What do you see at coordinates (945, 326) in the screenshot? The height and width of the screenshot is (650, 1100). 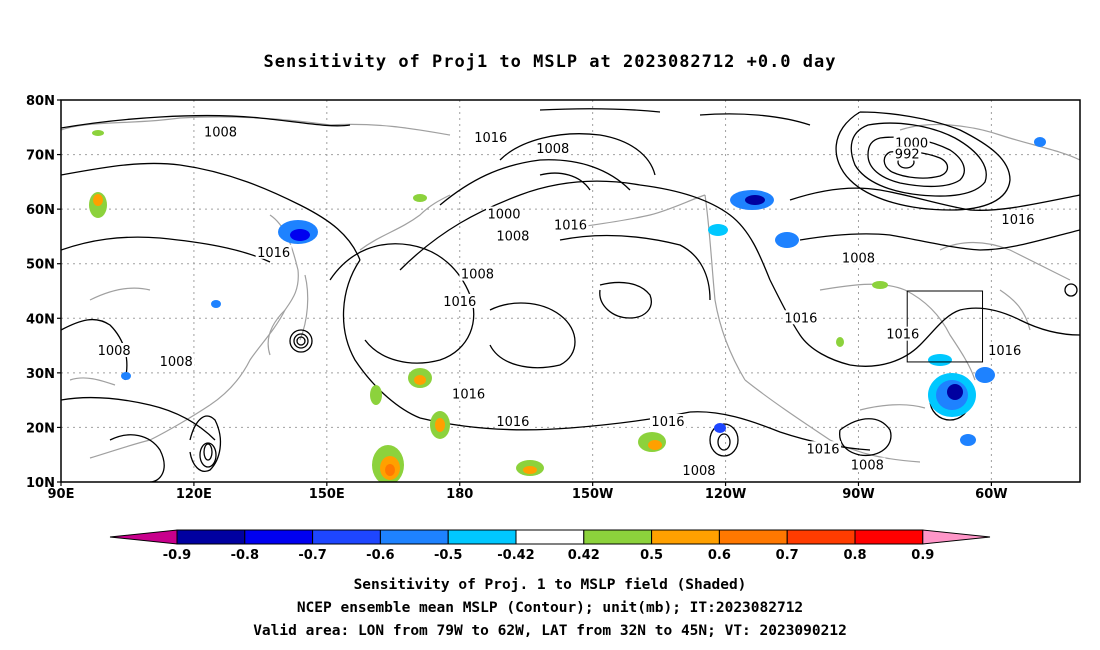 I see `valid-area-box` at bounding box center [945, 326].